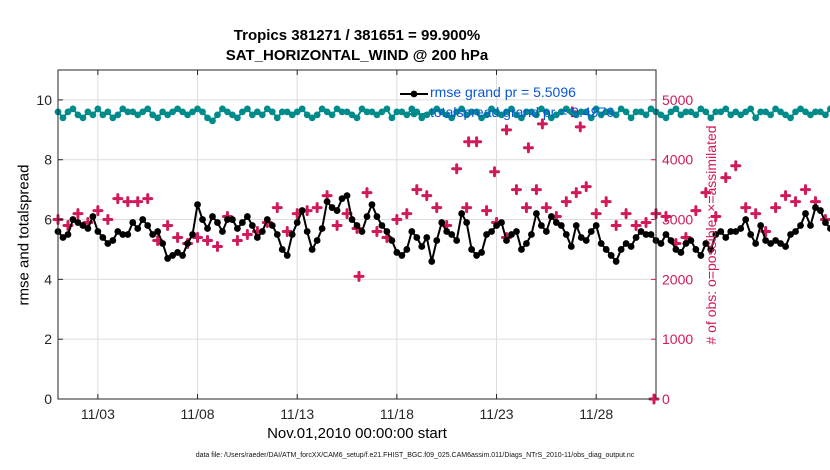 The width and height of the screenshot is (830, 470). I want to click on legend-swatch-rmse, so click(414, 94).